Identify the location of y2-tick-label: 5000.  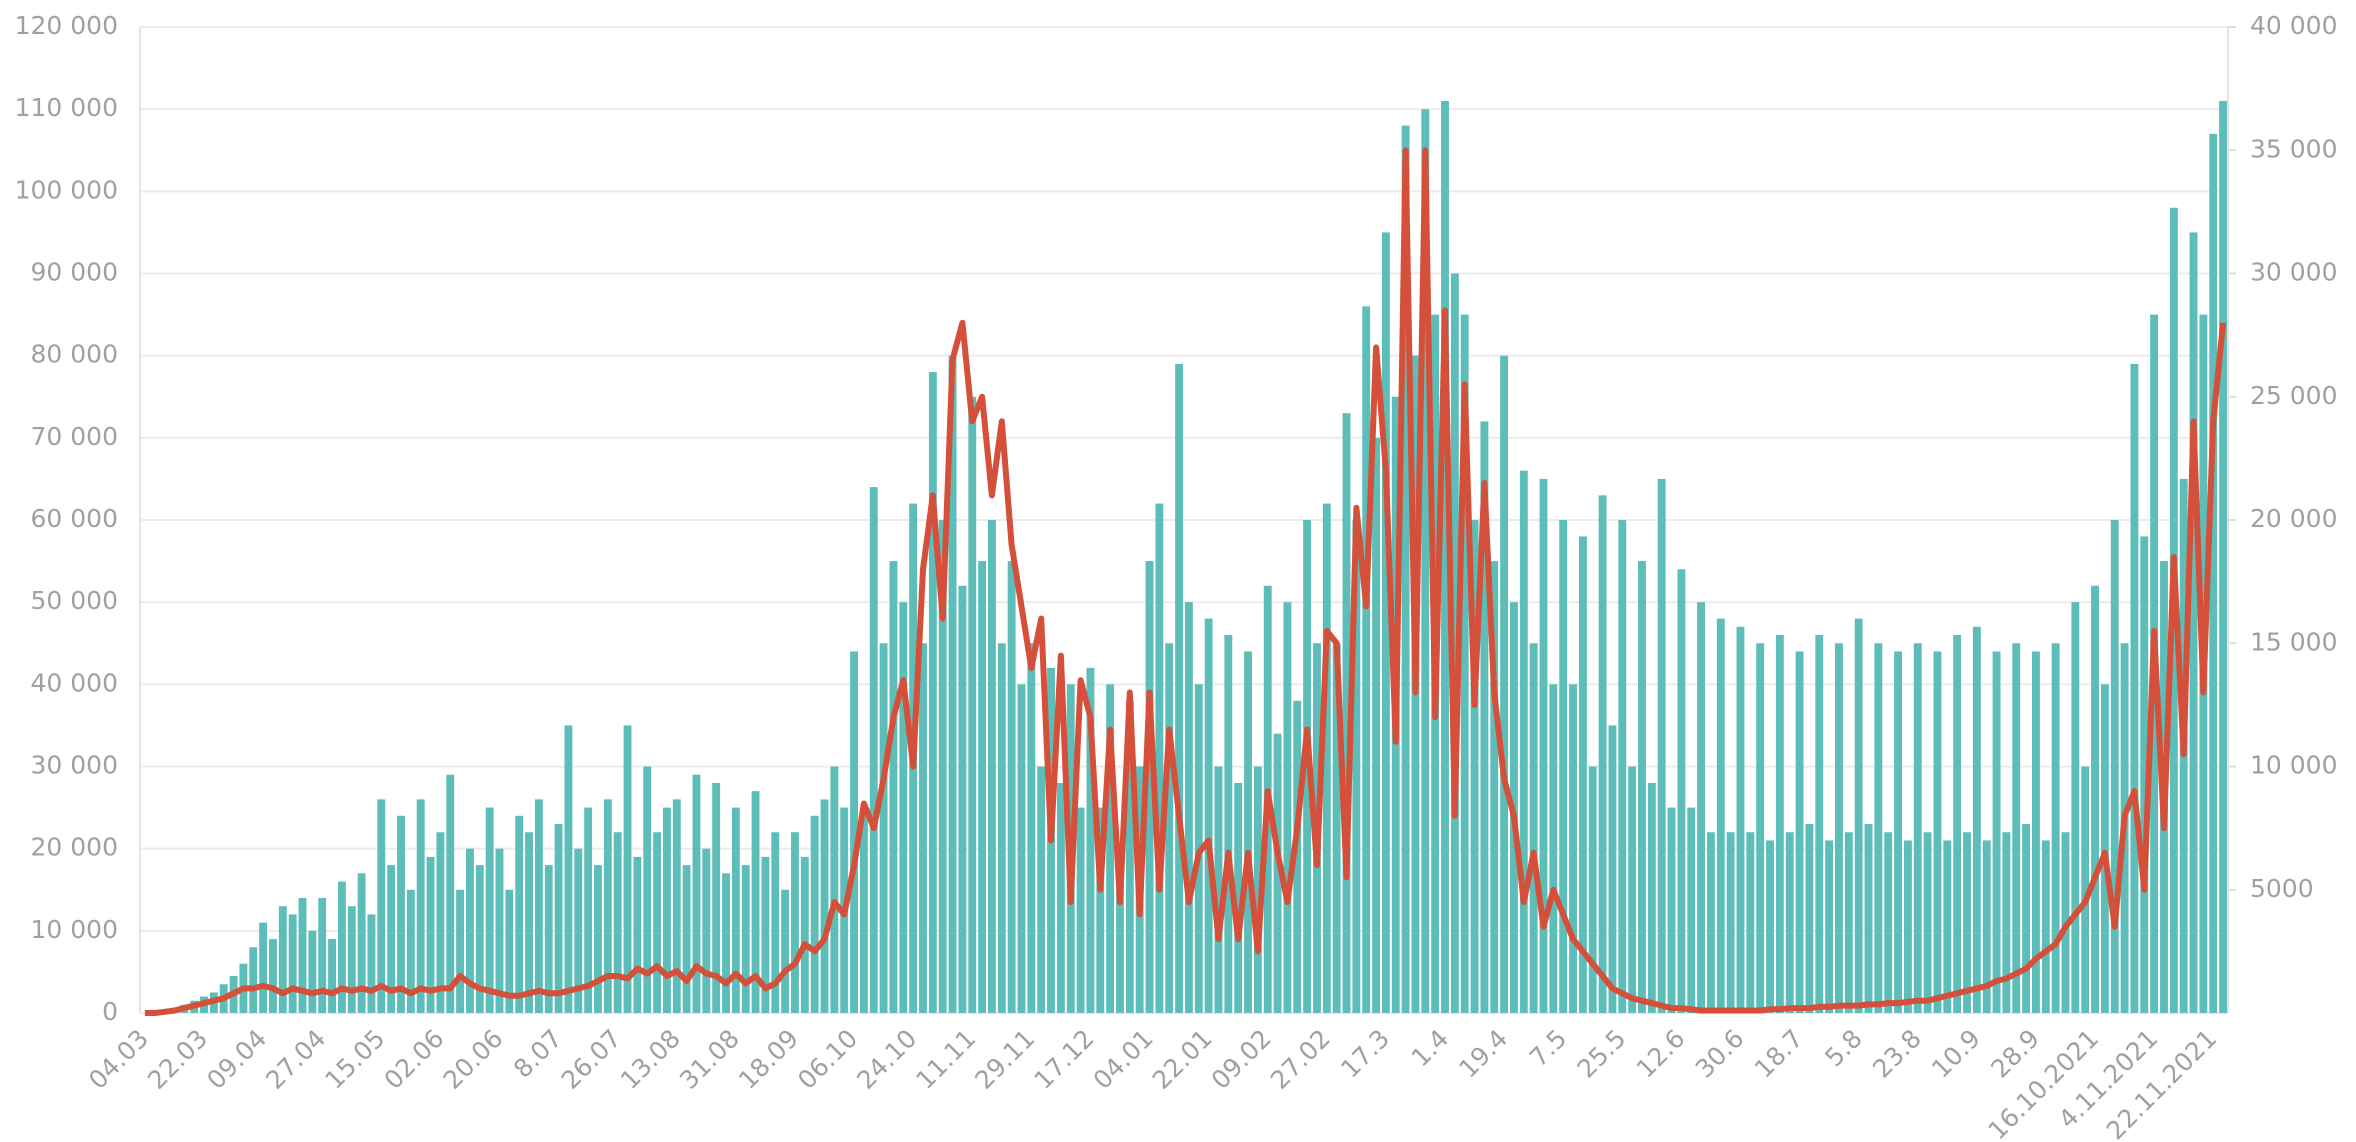
(2282, 888).